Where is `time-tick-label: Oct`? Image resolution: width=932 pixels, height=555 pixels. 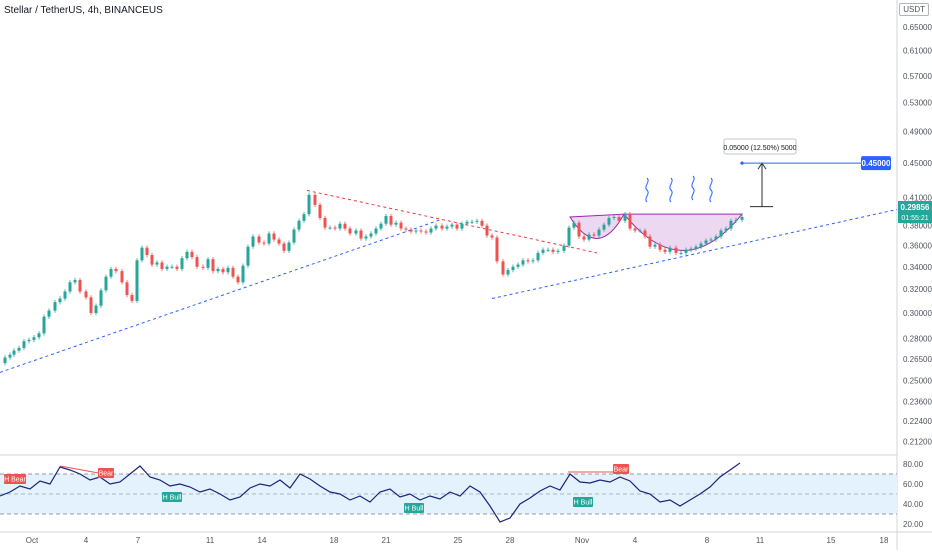 time-tick-label: Oct is located at coordinates (32, 540).